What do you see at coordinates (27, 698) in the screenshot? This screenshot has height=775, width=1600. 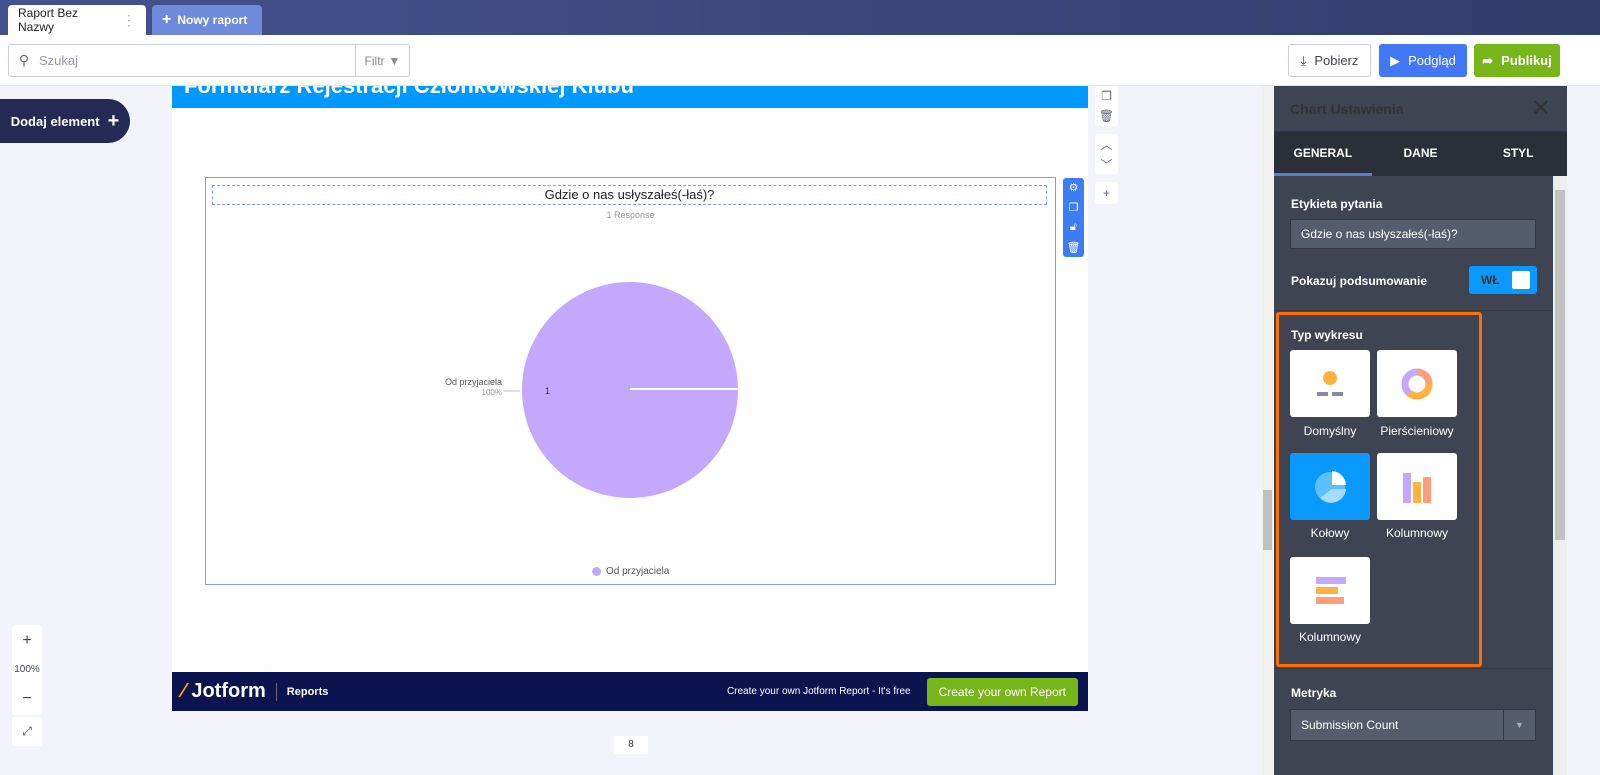 I see `zoom-out-icon: −` at bounding box center [27, 698].